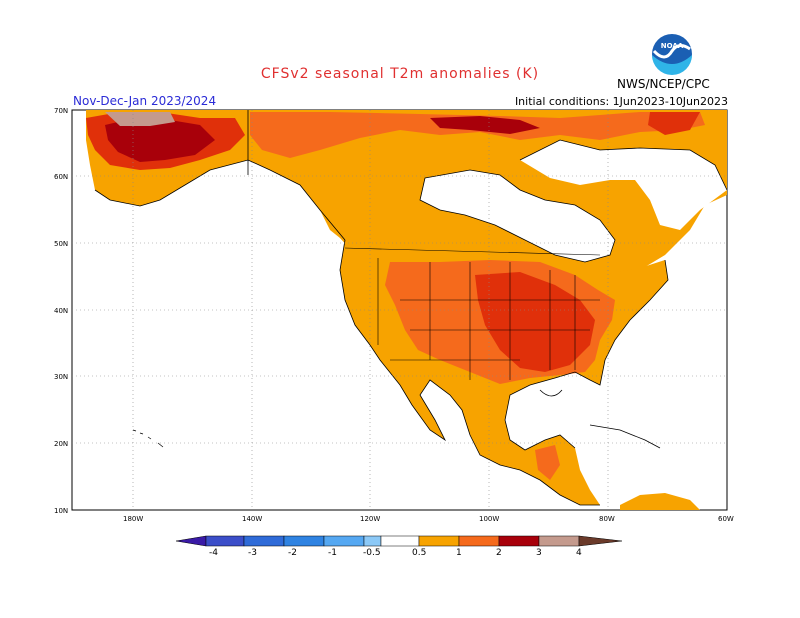  Describe the element at coordinates (600, 541) in the screenshot. I see `colorbar-right-arrow` at that location.